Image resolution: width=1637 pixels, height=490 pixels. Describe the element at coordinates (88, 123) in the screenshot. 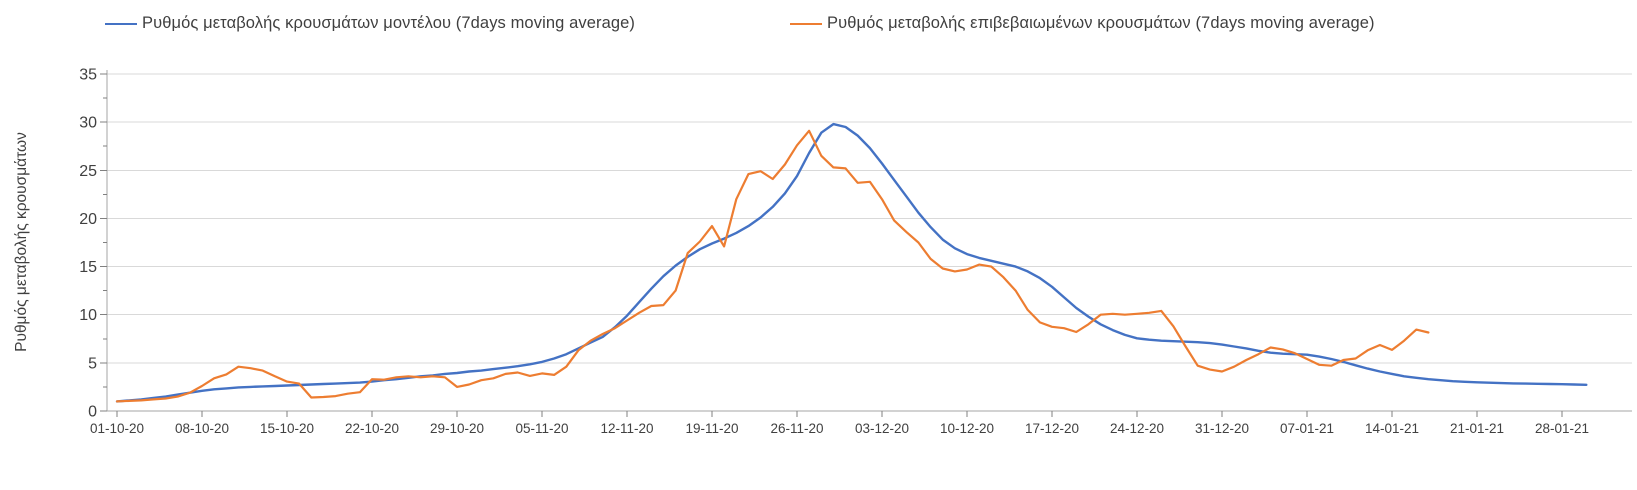

I see `svg-text: 30` at that location.